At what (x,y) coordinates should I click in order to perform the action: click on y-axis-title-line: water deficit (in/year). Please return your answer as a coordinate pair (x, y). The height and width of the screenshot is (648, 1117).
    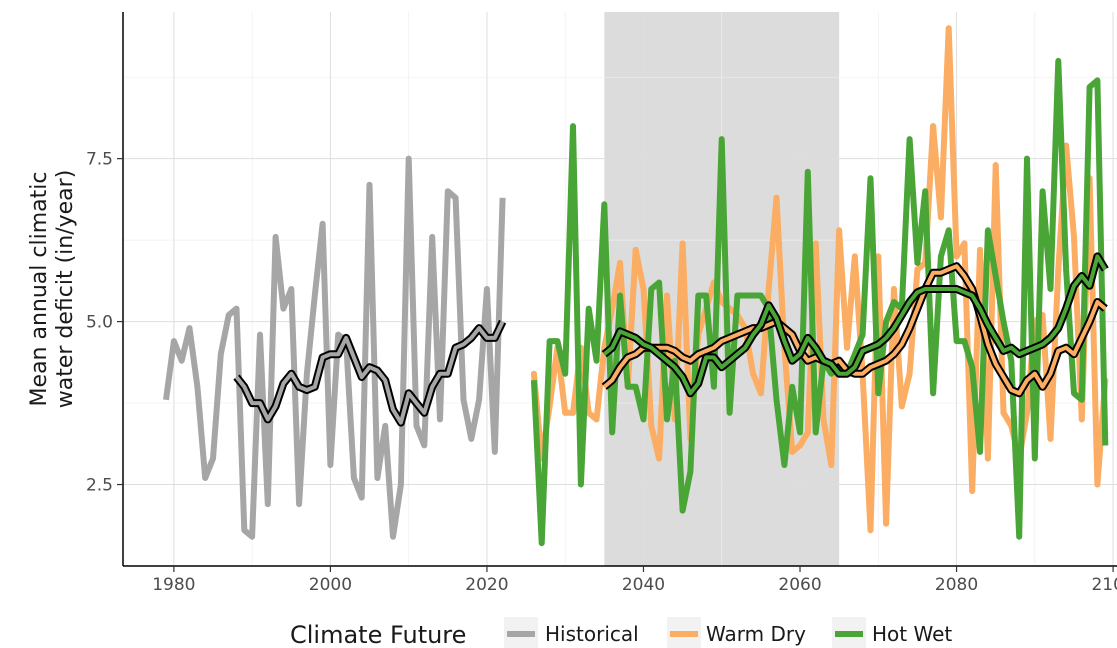
    Looking at the image, I should click on (65, 289).